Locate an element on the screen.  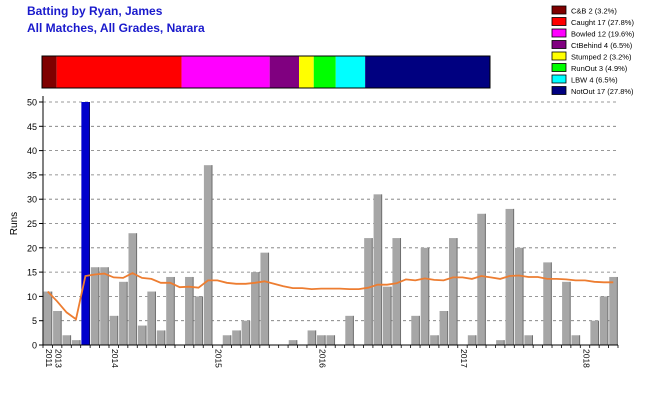
legend-label: Stumped 2 (3.2%) is located at coordinates (601, 57).